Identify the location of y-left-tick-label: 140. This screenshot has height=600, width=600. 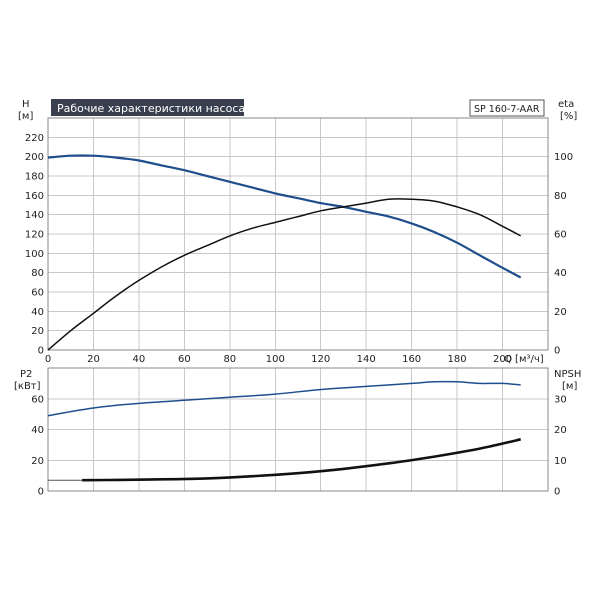
(34, 215).